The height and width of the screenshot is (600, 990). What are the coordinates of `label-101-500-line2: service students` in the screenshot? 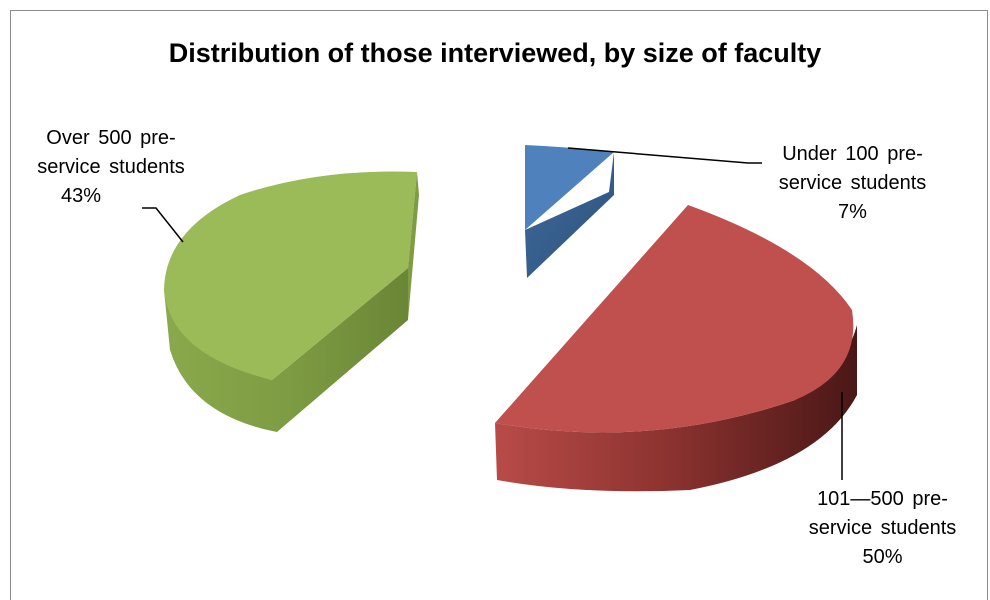 It's located at (882, 528).